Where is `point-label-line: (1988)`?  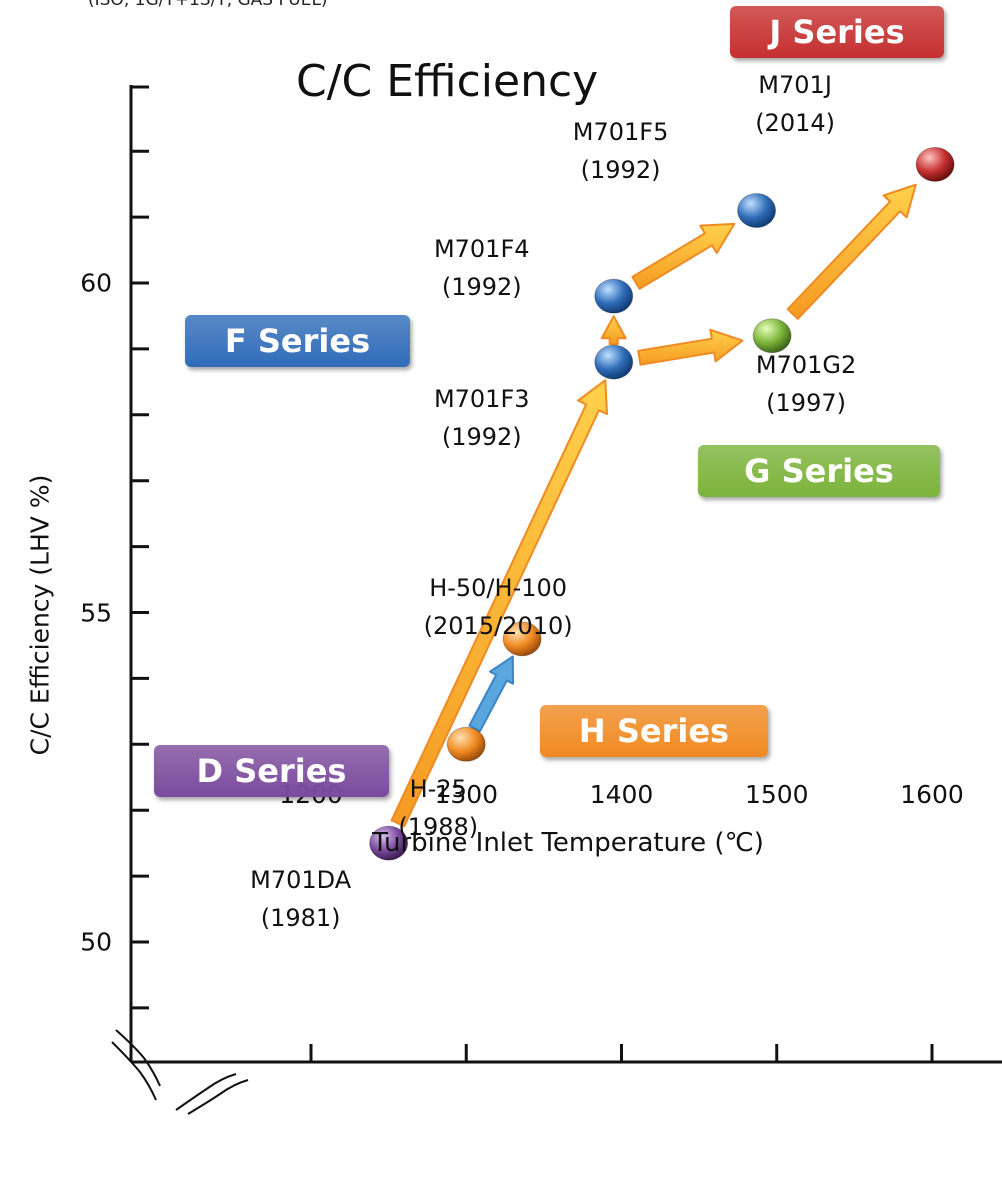 point-label-line: (1988) is located at coordinates (438, 827).